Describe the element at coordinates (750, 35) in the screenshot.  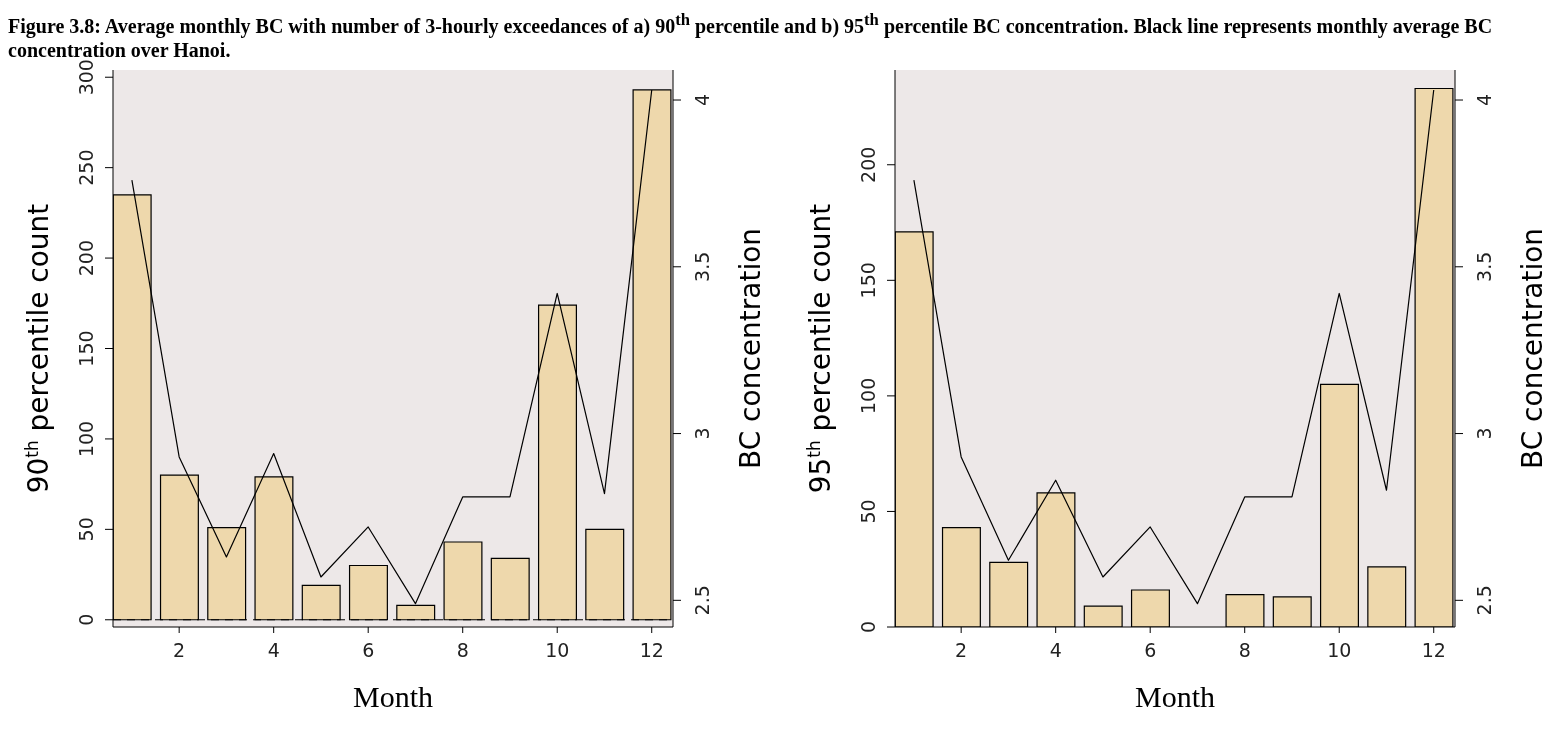
I see `chart-title: Figure 3.8: Average monthly BC with number of 3-hourly exceedances of a) 90$^{th}$ percentile and b) 95$^{th}$ percentile BC concentration. Black line represents monthly average BC concentration over Hanoi.` at that location.